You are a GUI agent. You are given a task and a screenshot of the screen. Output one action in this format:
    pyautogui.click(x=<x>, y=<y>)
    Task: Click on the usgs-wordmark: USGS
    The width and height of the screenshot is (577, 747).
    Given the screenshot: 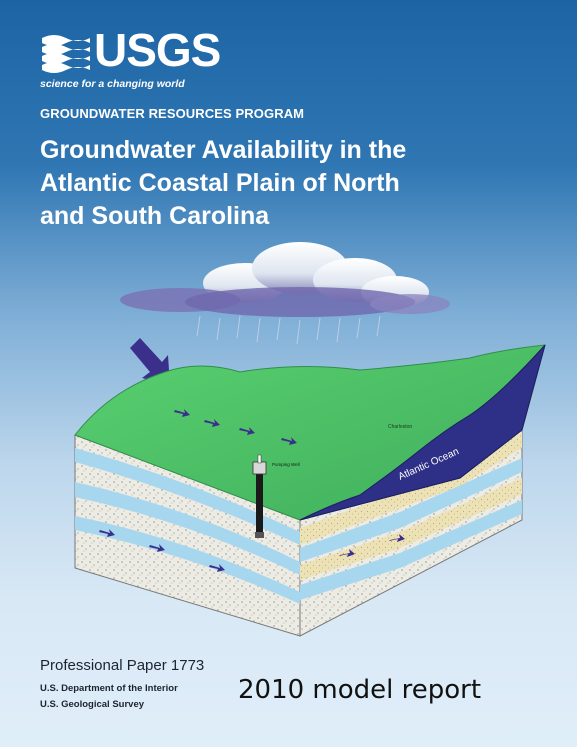 What is the action you would take?
    pyautogui.click(x=157, y=50)
    